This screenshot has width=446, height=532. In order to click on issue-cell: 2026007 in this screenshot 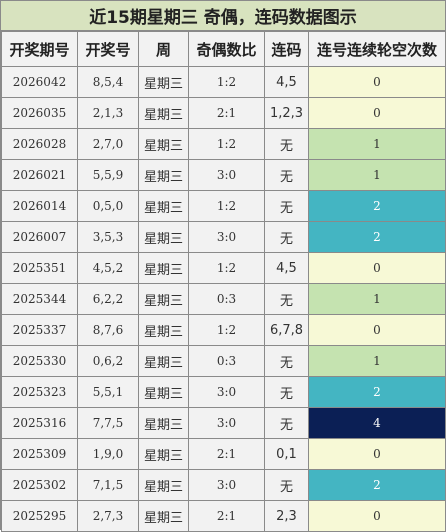, I will do `click(39, 237)`.